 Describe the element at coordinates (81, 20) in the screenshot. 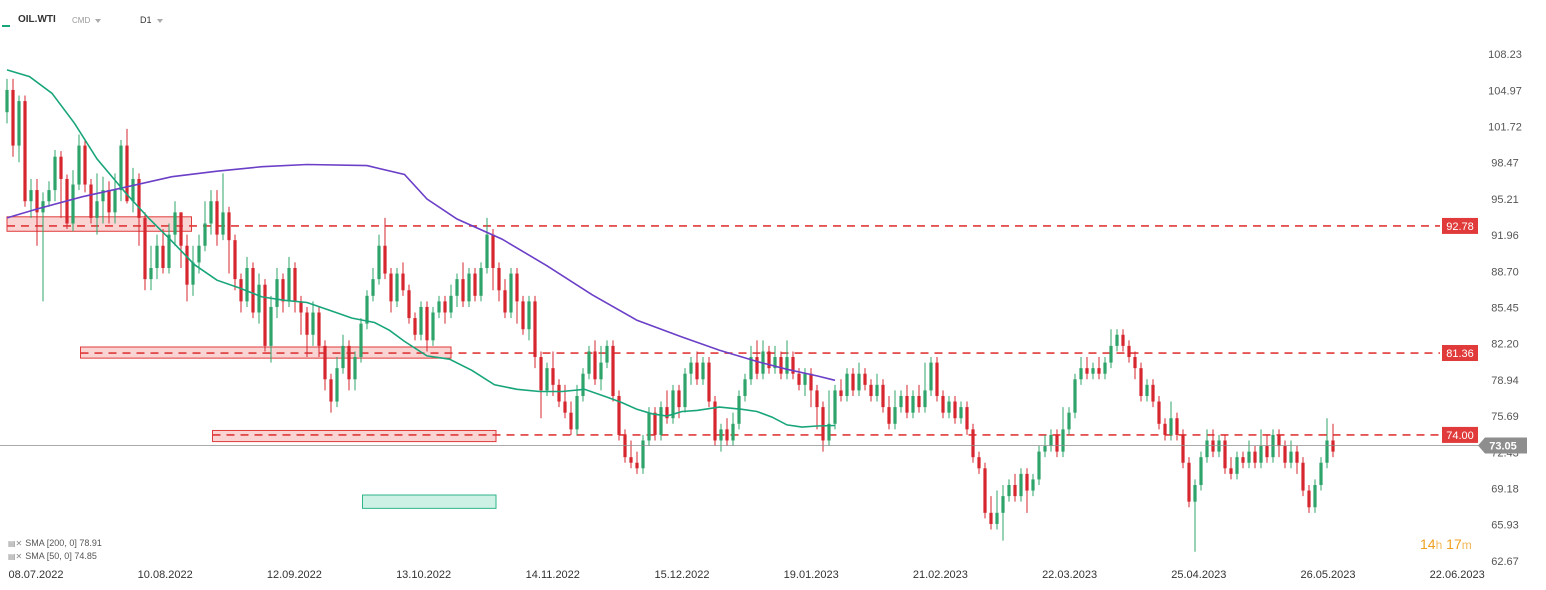

I see `instrument-type-label: CMD` at that location.